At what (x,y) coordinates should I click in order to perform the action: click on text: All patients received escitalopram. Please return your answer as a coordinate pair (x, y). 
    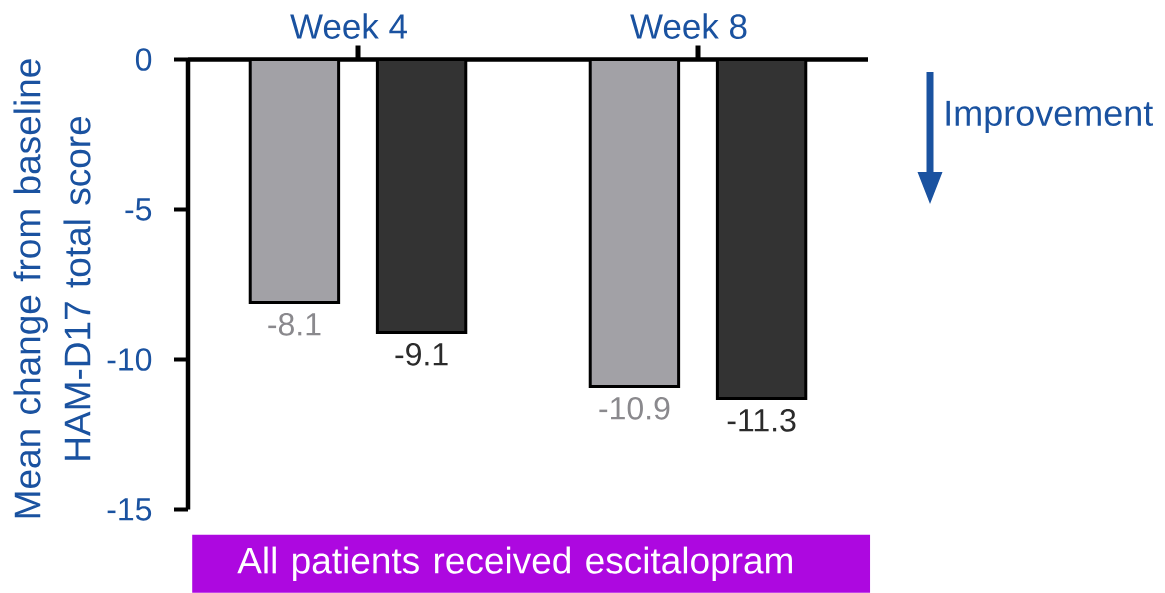
    Looking at the image, I should click on (514, 564).